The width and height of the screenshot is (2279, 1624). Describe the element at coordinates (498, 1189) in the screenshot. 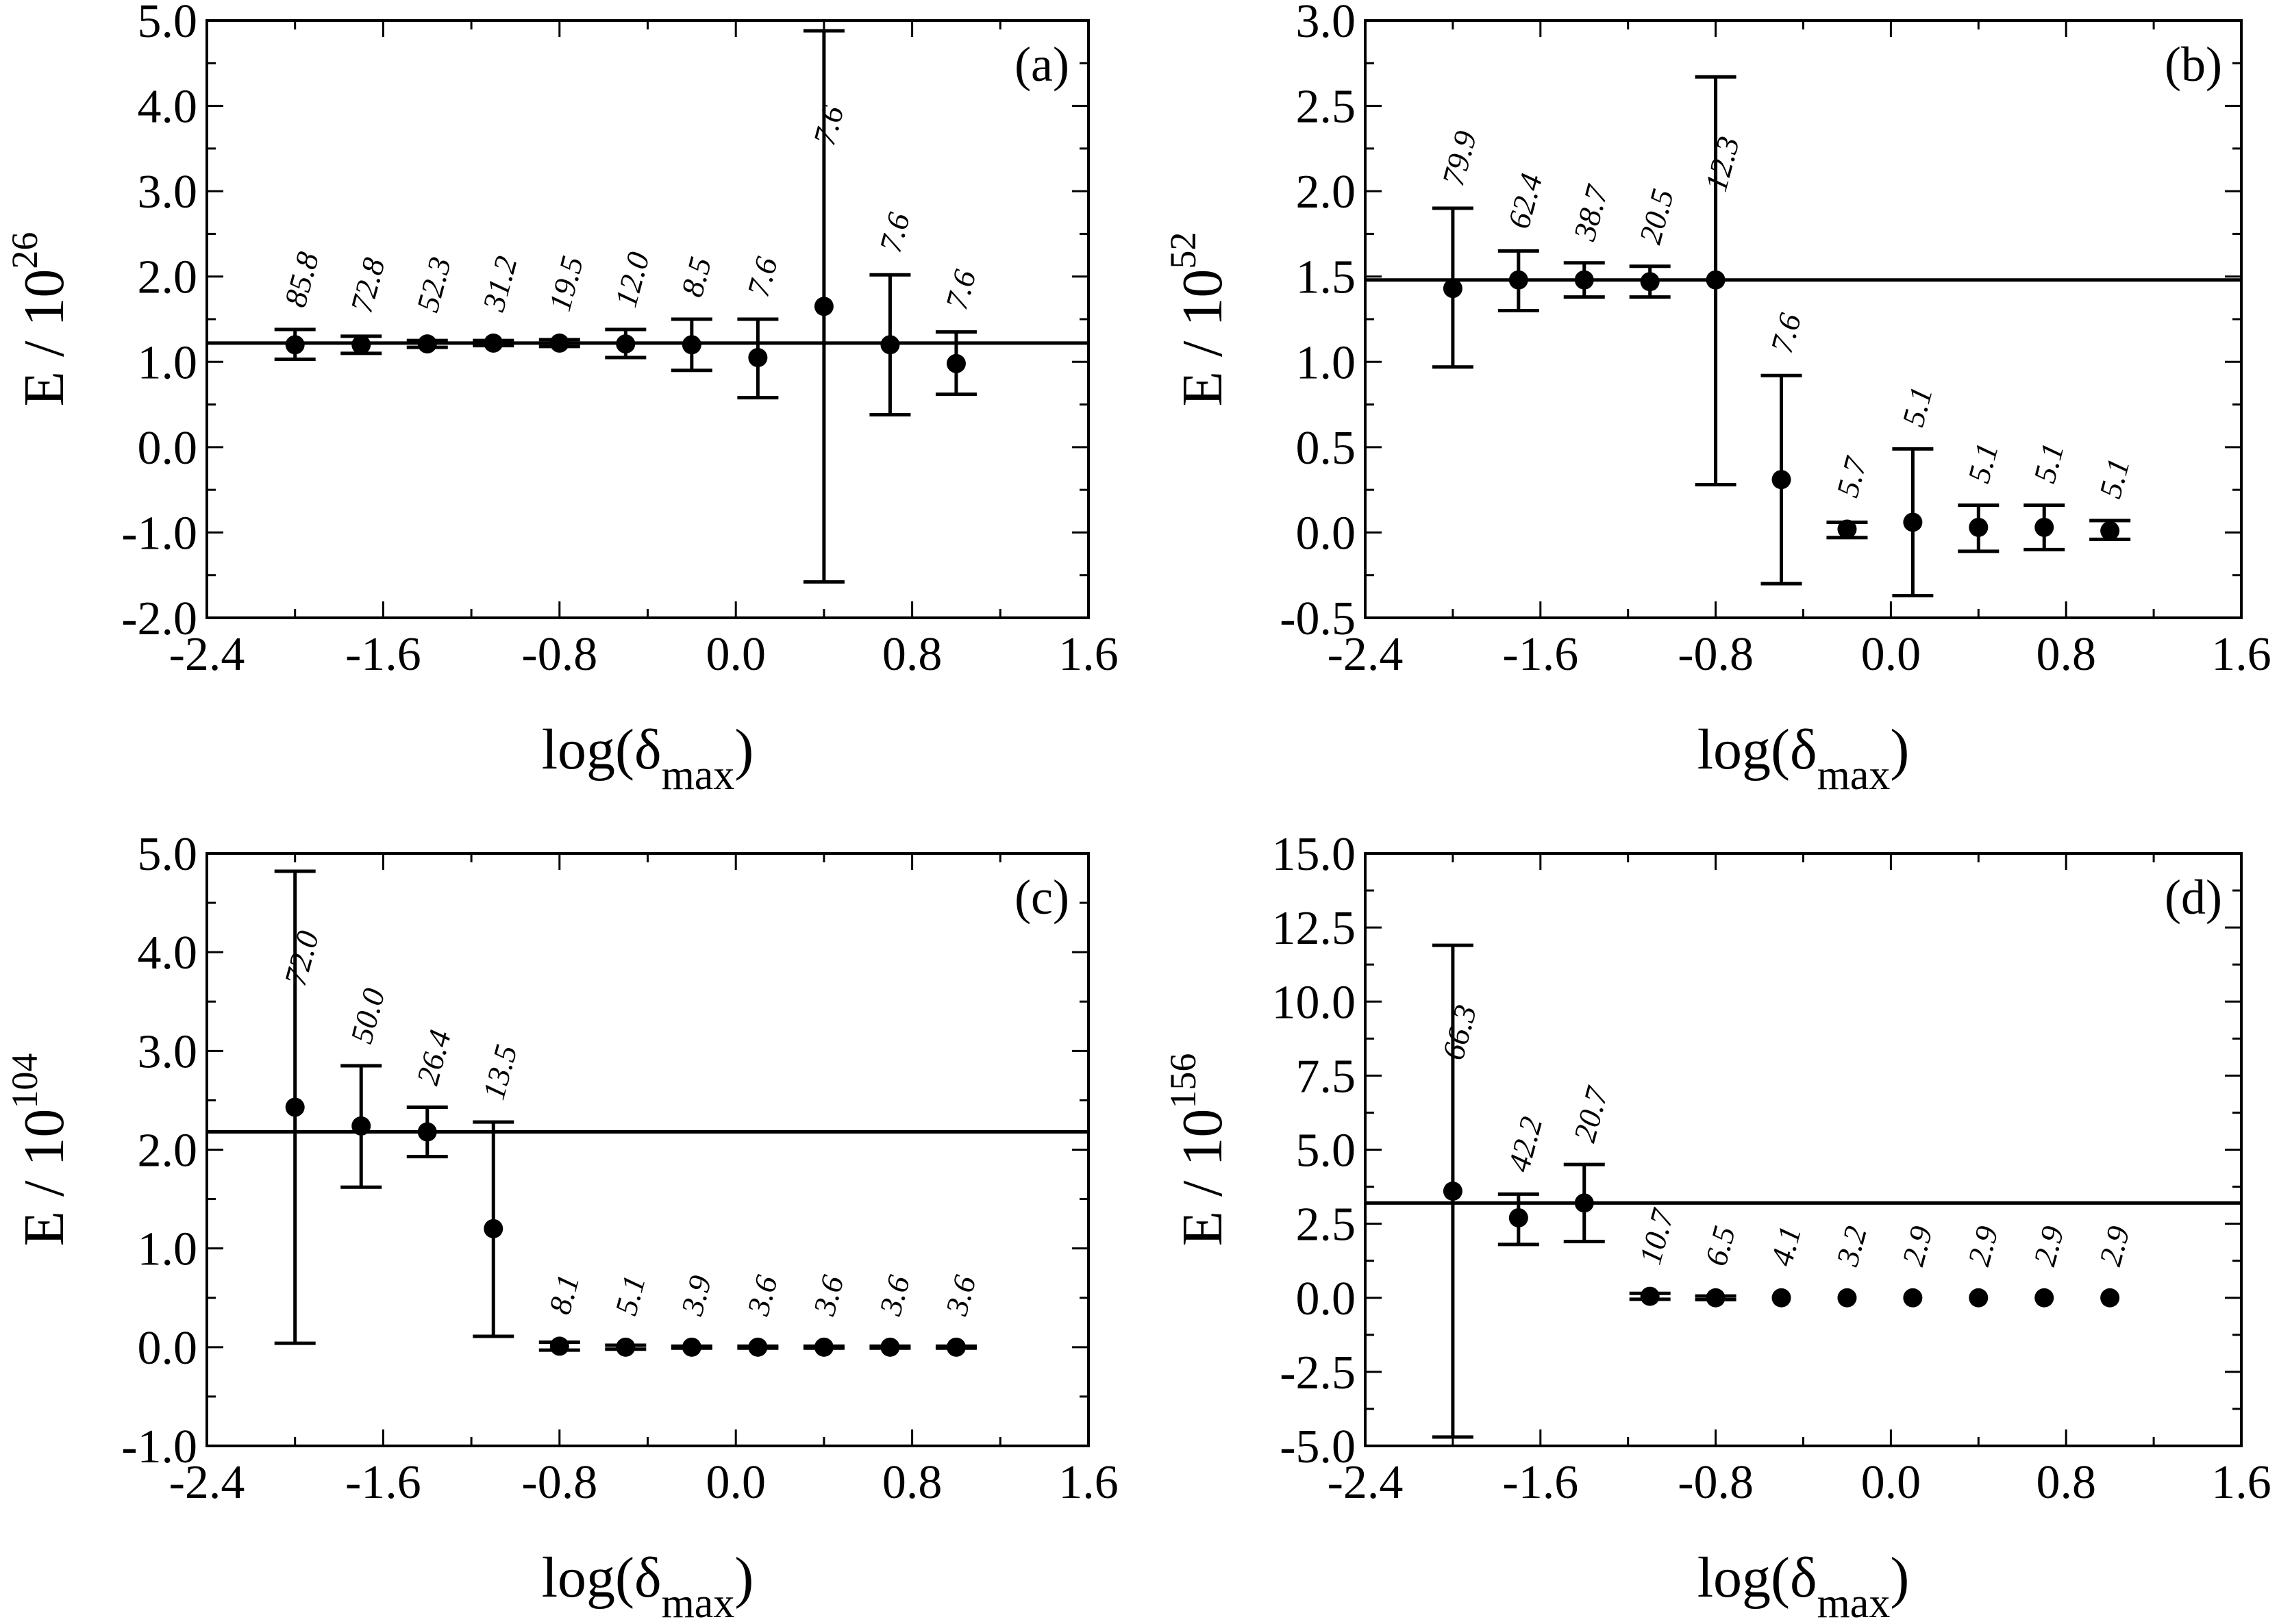

I see `data-point: 13.5` at that location.